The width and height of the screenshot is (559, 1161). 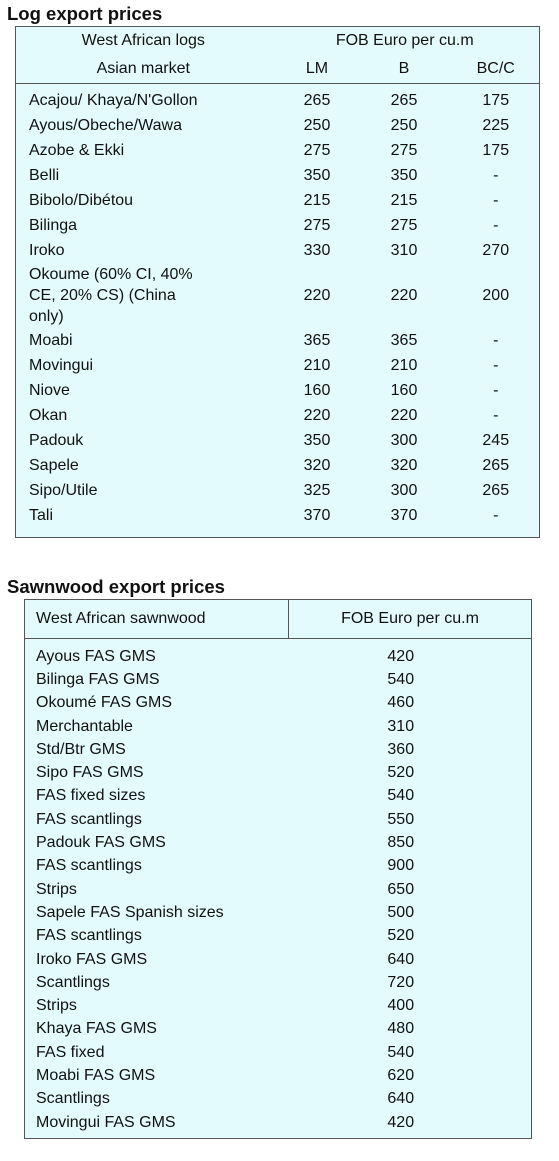 I want to click on sawn-product-name: Iroko FAS GMS, so click(x=92, y=959).